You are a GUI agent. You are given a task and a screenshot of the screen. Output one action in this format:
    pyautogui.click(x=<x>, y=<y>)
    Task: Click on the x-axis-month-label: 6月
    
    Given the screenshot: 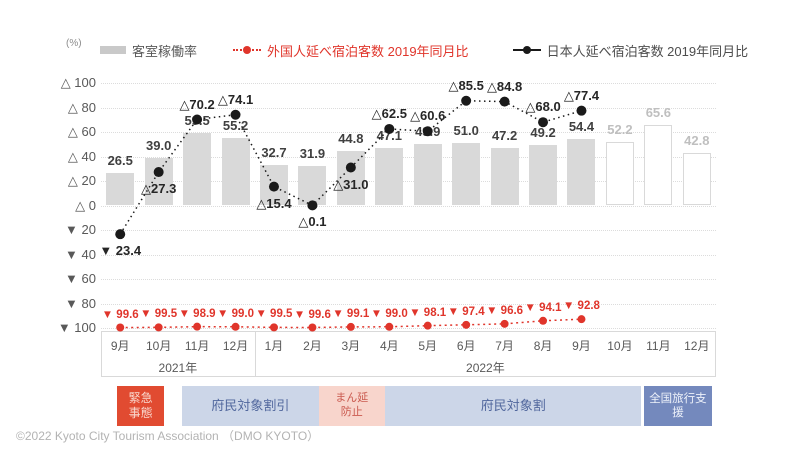 What is the action you would take?
    pyautogui.click(x=466, y=346)
    